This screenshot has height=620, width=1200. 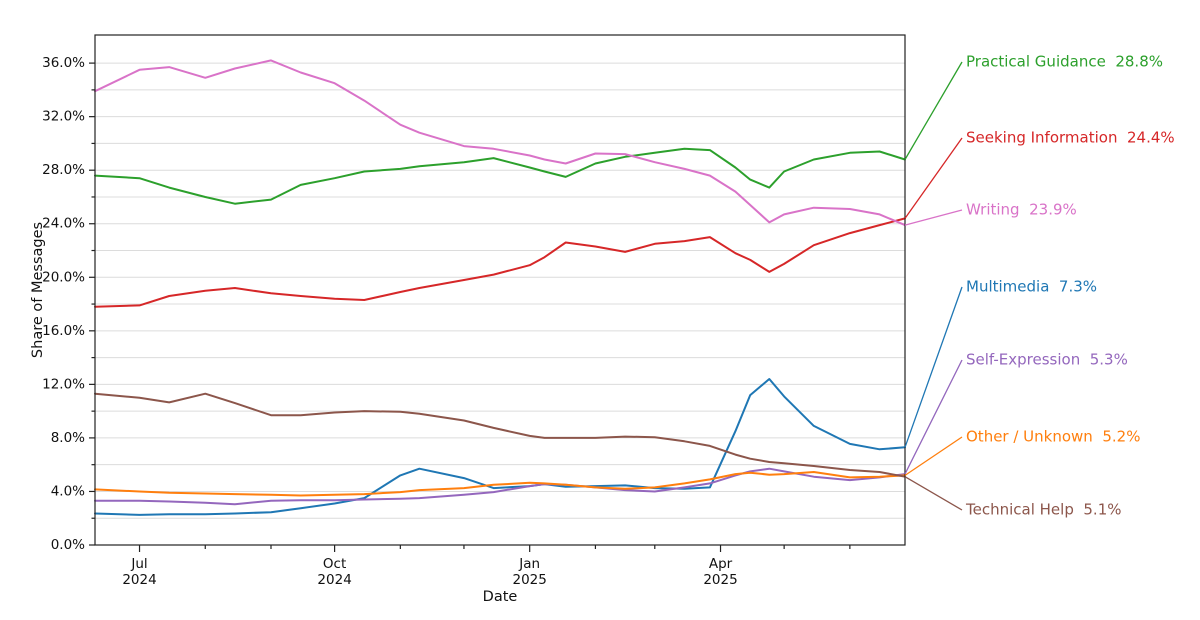 What do you see at coordinates (1047, 359) in the screenshot?
I see `legend-label-self-expression: Self-Expression 5.3%` at bounding box center [1047, 359].